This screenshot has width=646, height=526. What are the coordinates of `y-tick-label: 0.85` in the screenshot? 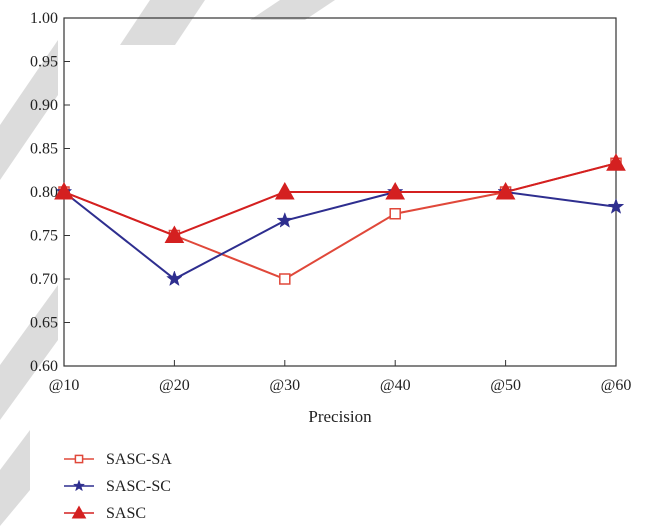 It's located at (44, 149).